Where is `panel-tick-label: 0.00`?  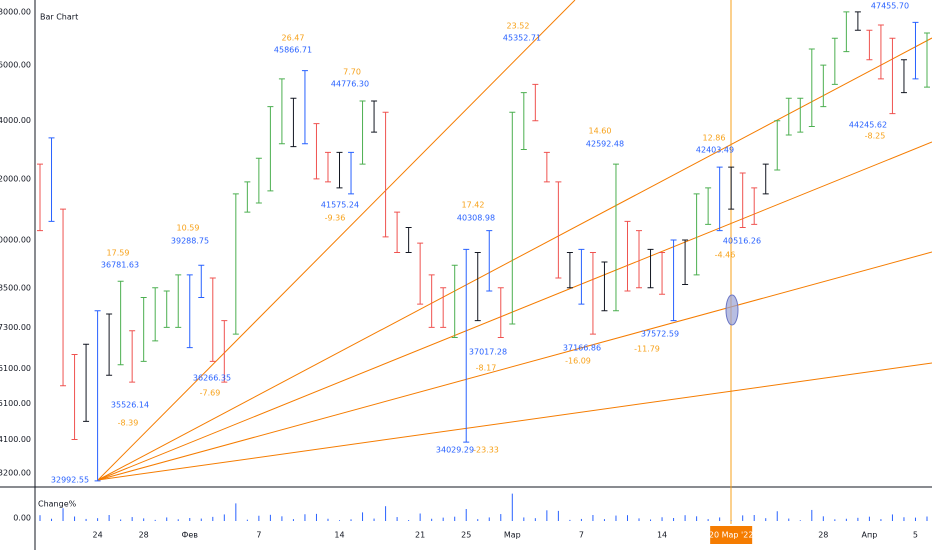
panel-tick-label: 0.00 is located at coordinates (22, 518).